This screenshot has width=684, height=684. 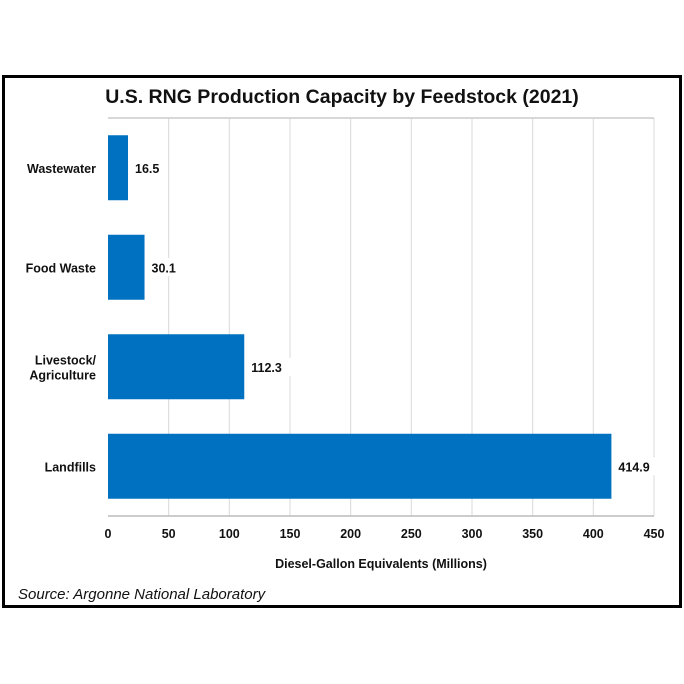 What do you see at coordinates (472, 534) in the screenshot?
I see `x-tick-label: 300` at bounding box center [472, 534].